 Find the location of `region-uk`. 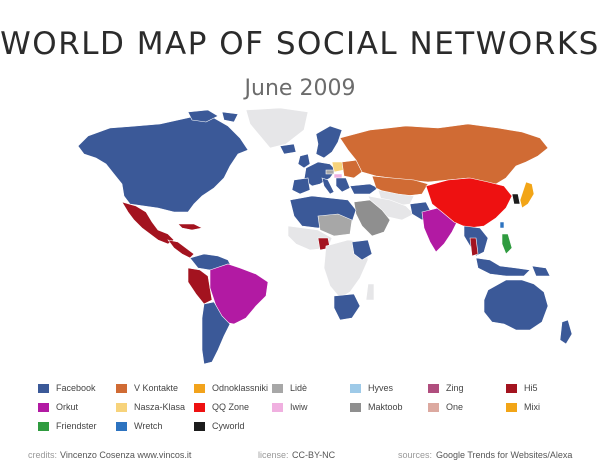

region-uk is located at coordinates (304, 161).